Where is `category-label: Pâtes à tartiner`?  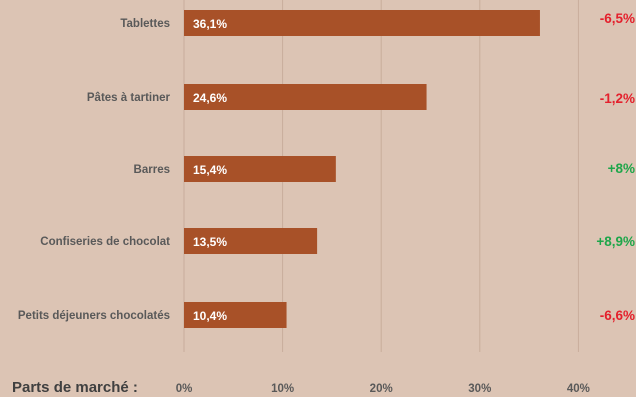
category-label: Pâtes à tartiner is located at coordinates (129, 98).